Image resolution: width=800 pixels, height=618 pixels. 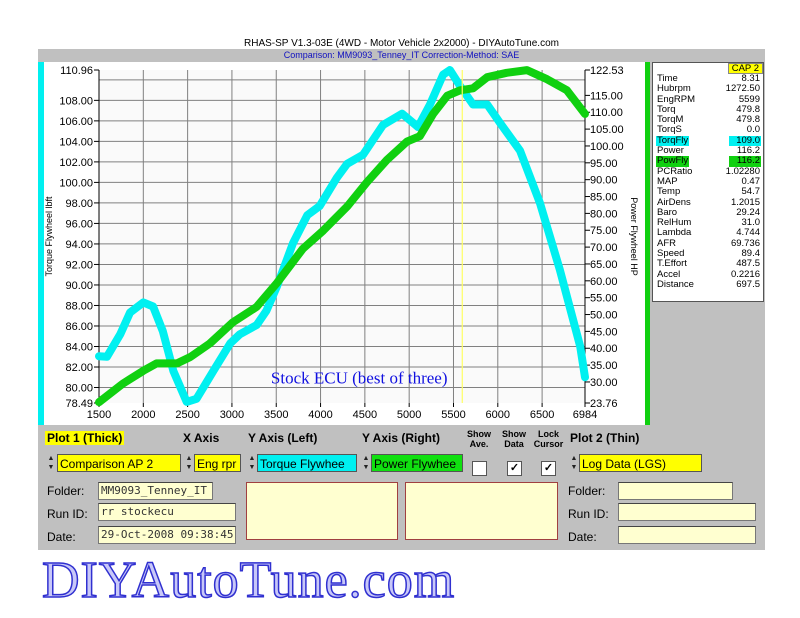 What do you see at coordinates (585, 415) in the screenshot?
I see `x-tick-label: 6984` at bounding box center [585, 415].